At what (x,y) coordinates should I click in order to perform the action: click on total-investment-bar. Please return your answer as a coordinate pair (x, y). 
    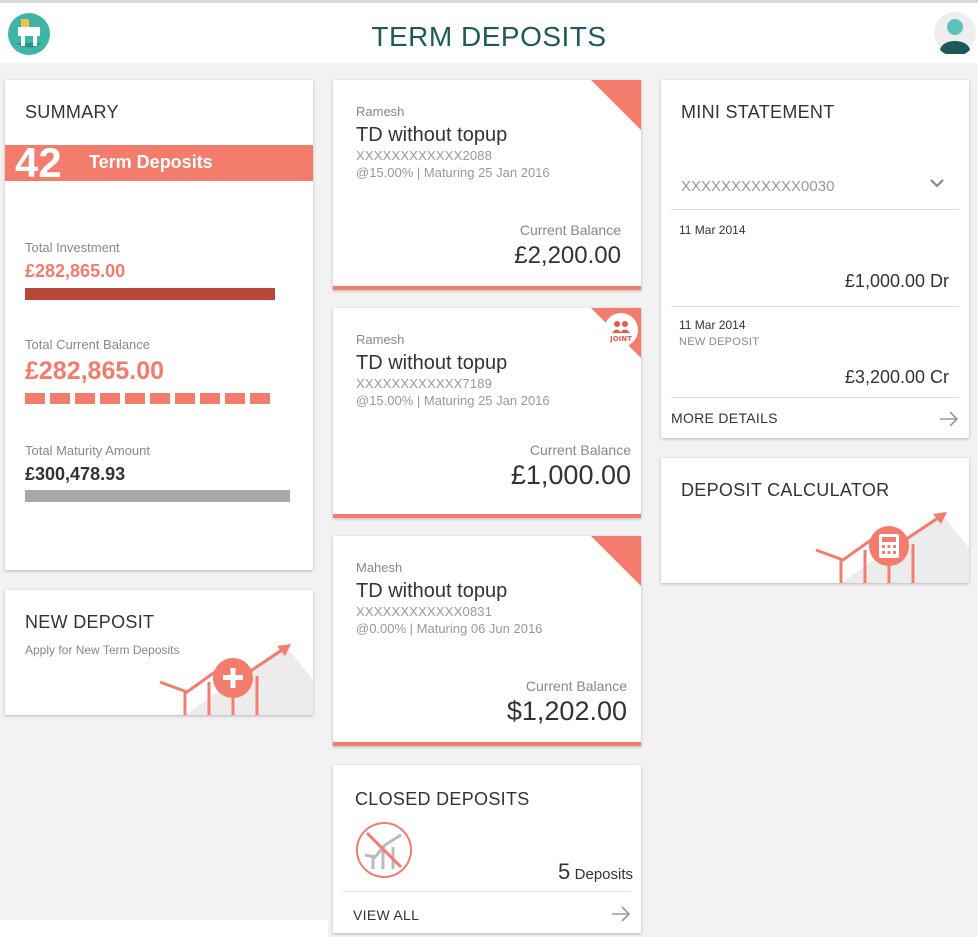
    Looking at the image, I should click on (150, 294).